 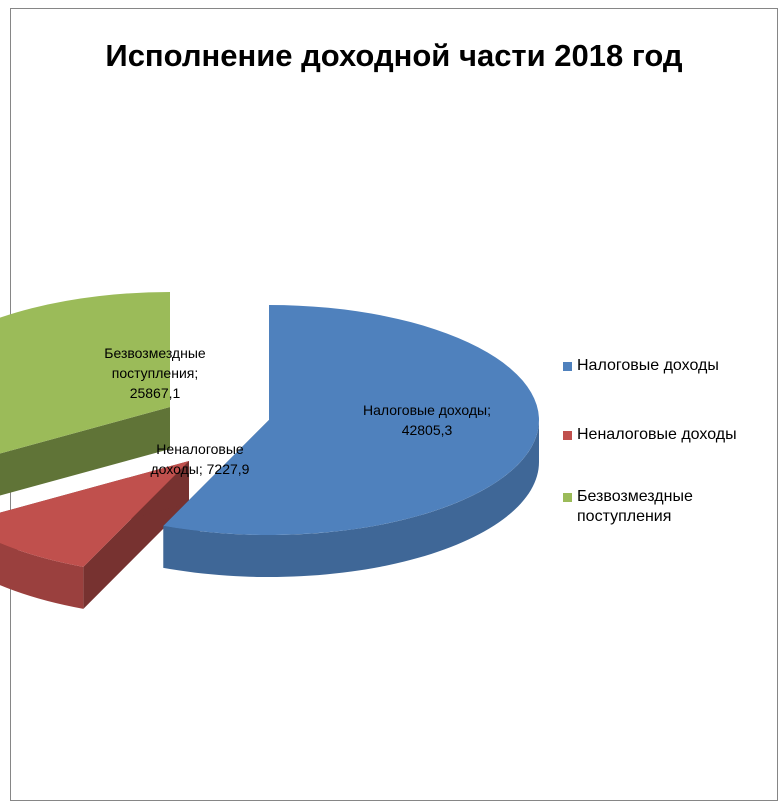 I want to click on legend-label-nenalogovye: Неналоговые доходы, so click(x=657, y=434).